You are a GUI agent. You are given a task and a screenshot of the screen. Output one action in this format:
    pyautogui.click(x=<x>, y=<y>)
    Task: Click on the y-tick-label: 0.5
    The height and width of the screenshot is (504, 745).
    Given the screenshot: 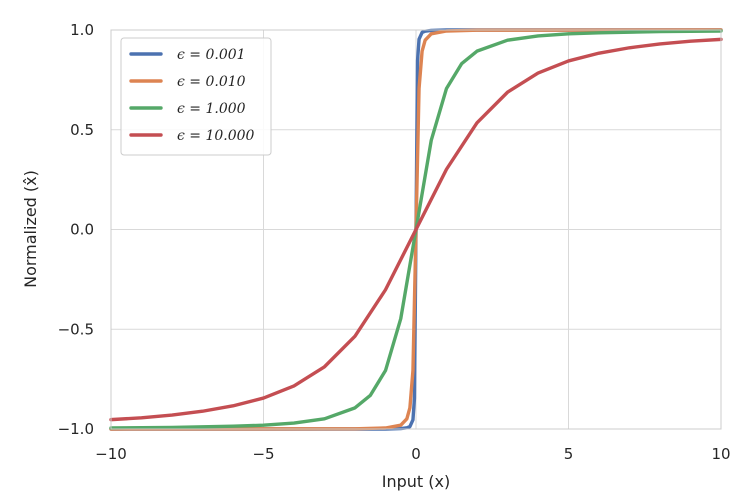 What is the action you would take?
    pyautogui.click(x=82, y=130)
    